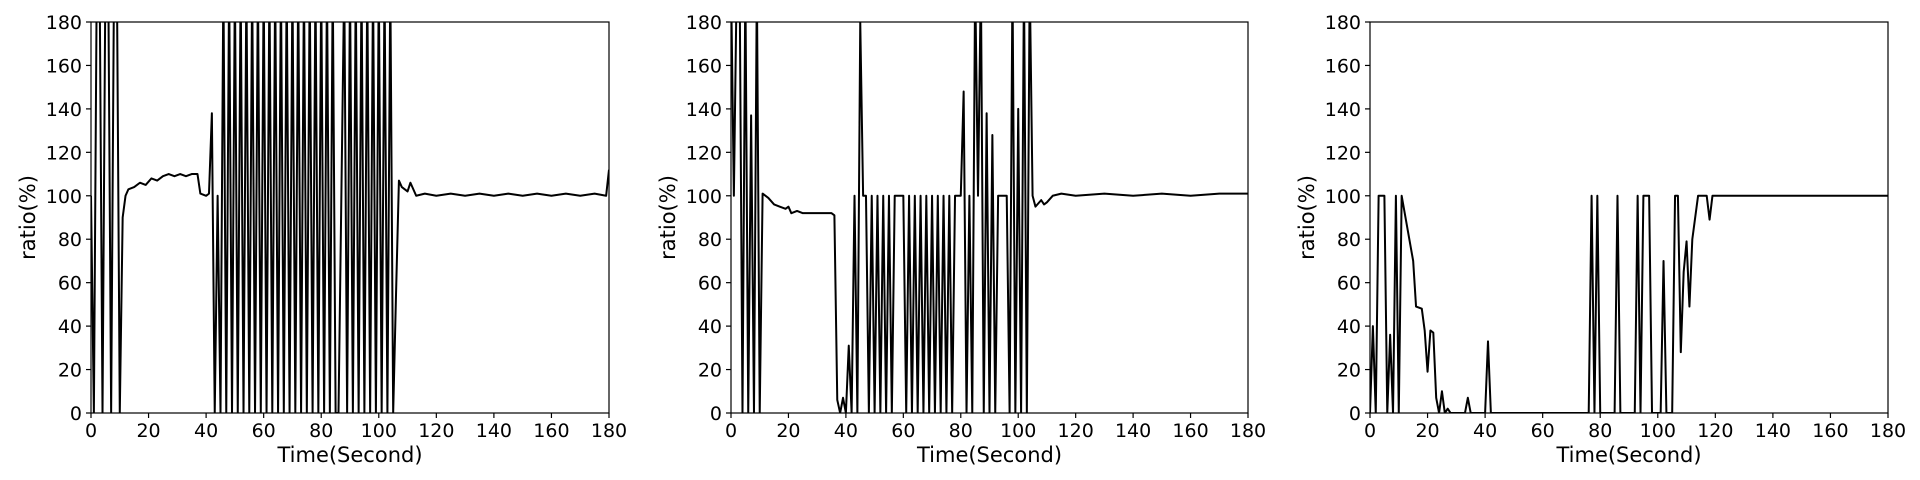  I want to click on data-line, so click(1629, 303).